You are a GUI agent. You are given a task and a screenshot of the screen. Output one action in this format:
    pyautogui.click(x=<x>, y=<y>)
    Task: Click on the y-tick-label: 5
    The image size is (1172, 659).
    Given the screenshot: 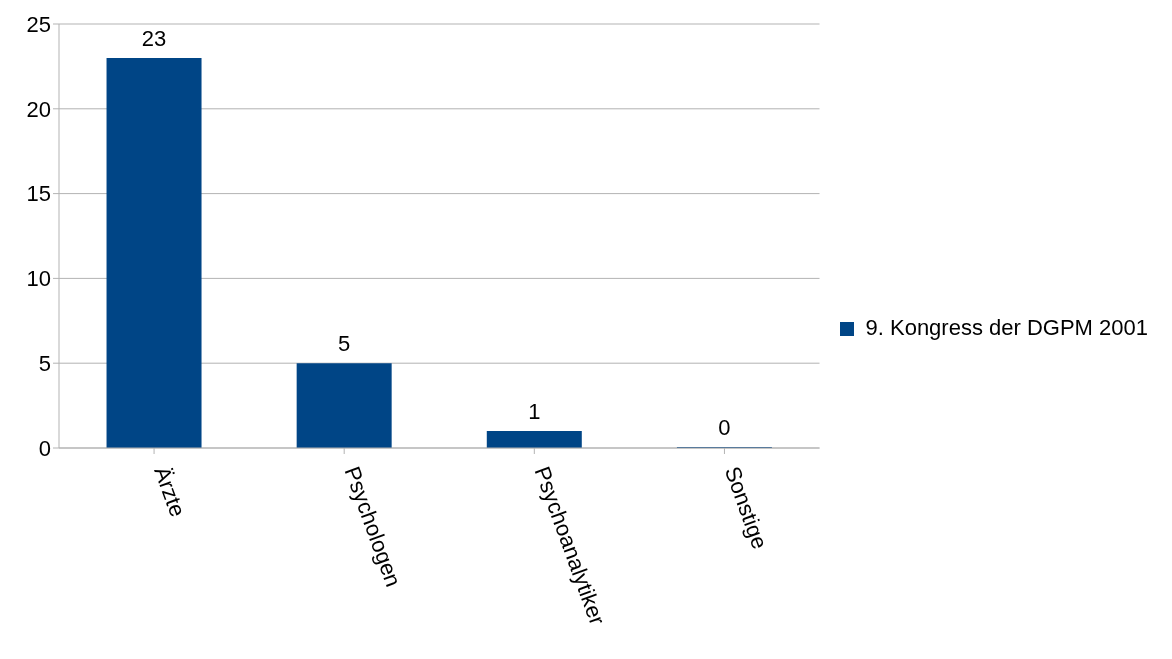 What is the action you would take?
    pyautogui.click(x=44, y=364)
    